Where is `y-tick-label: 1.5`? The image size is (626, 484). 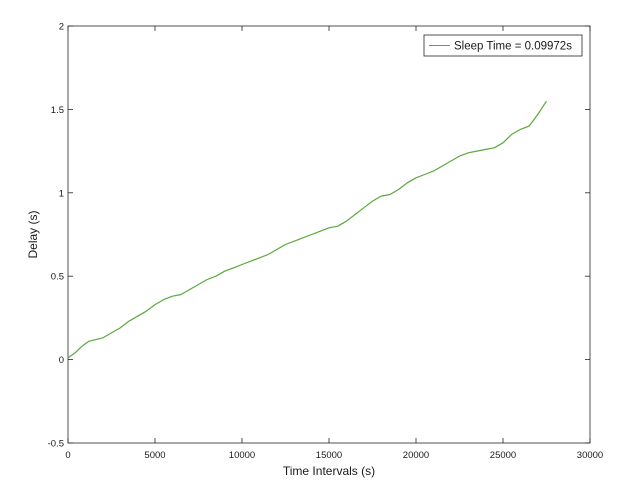
y-tick-label: 1.5 is located at coordinates (57, 110).